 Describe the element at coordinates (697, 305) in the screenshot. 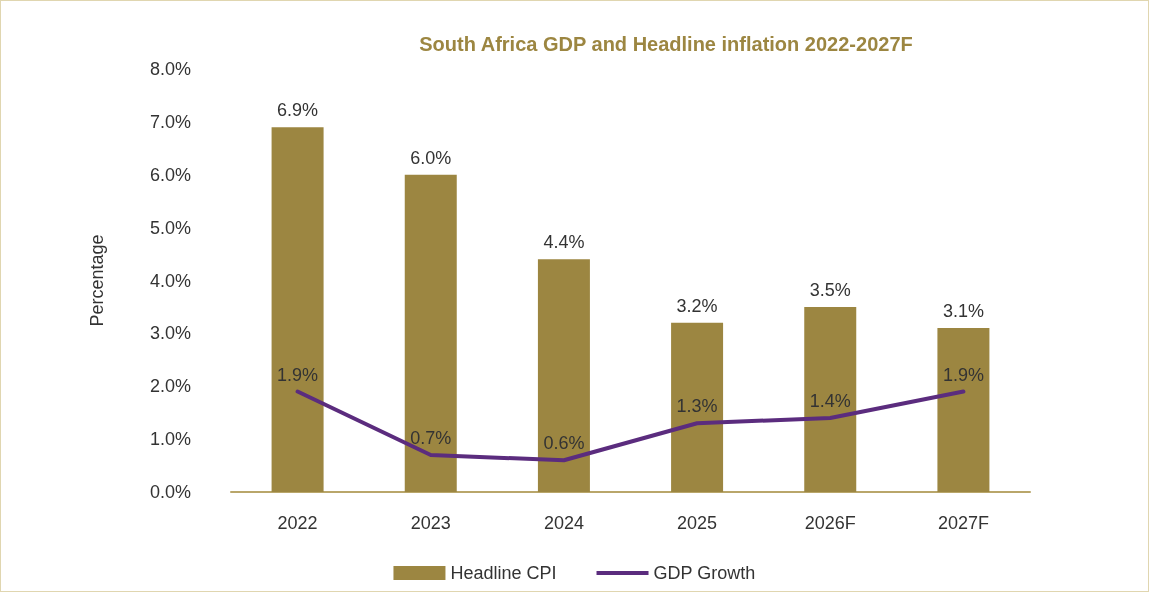

I see `data-label: 3.2%` at that location.